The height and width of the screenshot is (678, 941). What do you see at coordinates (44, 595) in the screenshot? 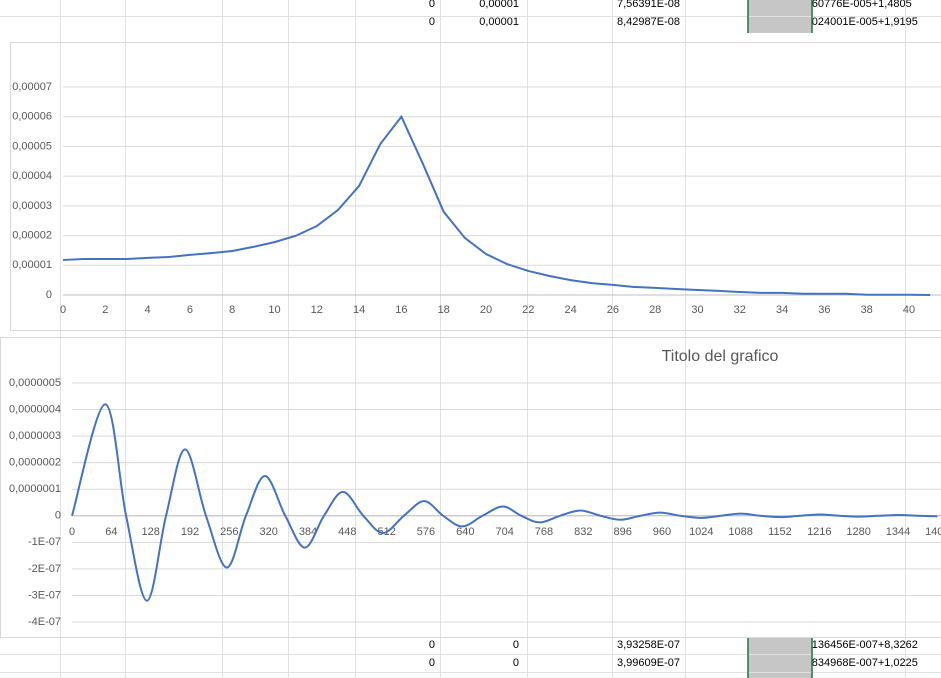
I see `y-tick-label: -3E-07` at bounding box center [44, 595].